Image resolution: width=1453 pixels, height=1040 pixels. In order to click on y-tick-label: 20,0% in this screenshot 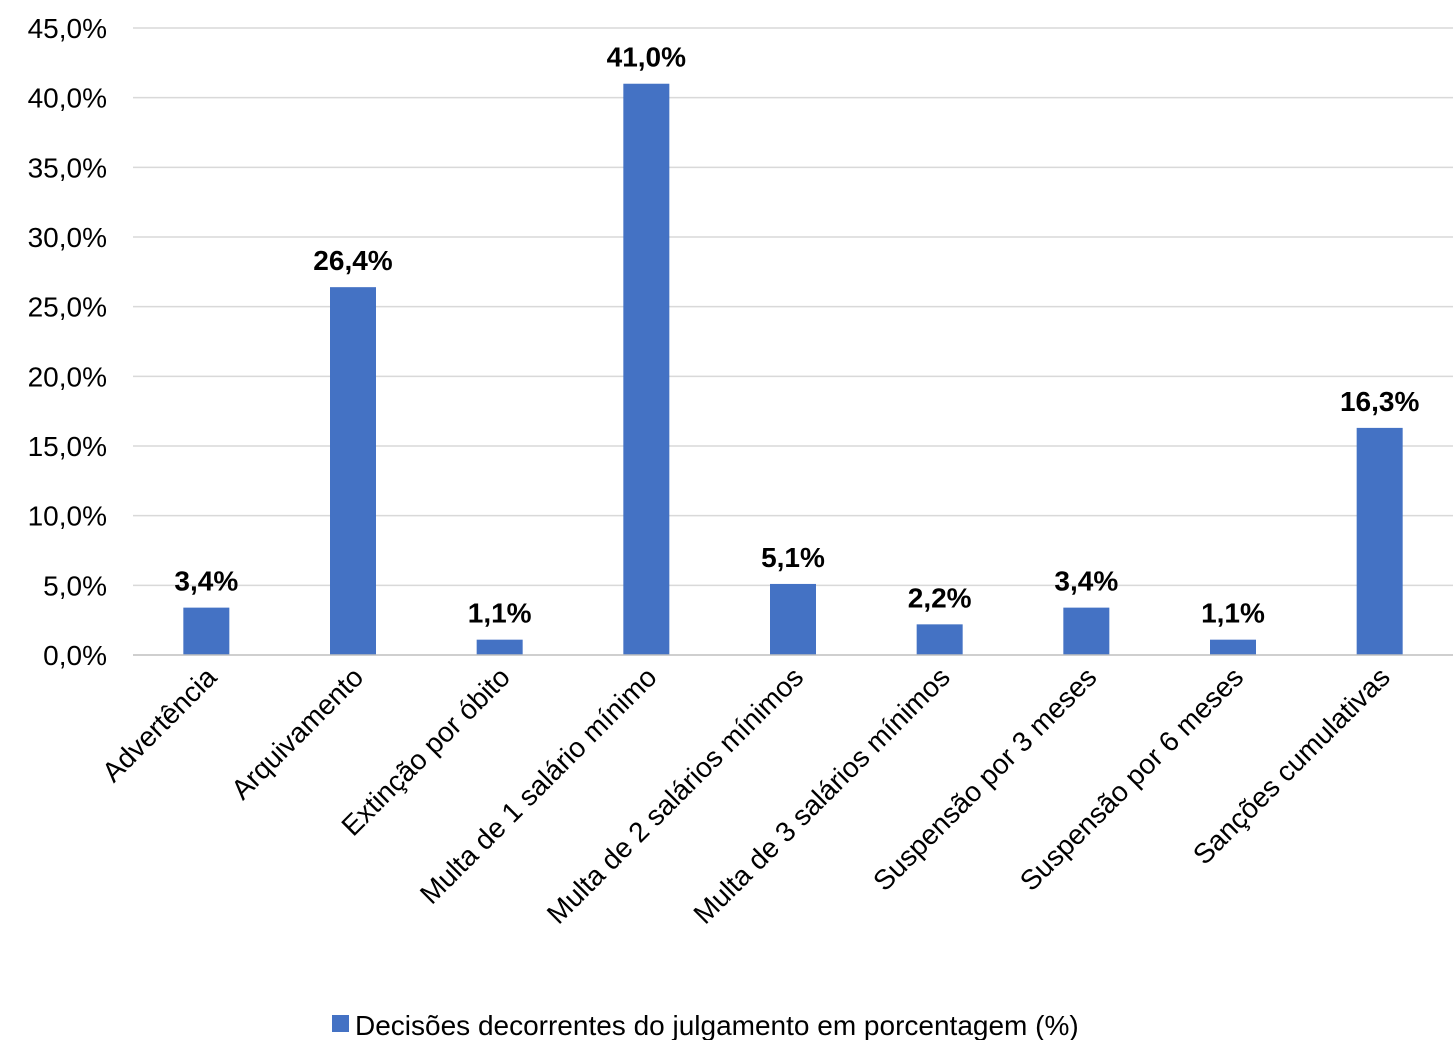, I will do `click(67, 376)`.